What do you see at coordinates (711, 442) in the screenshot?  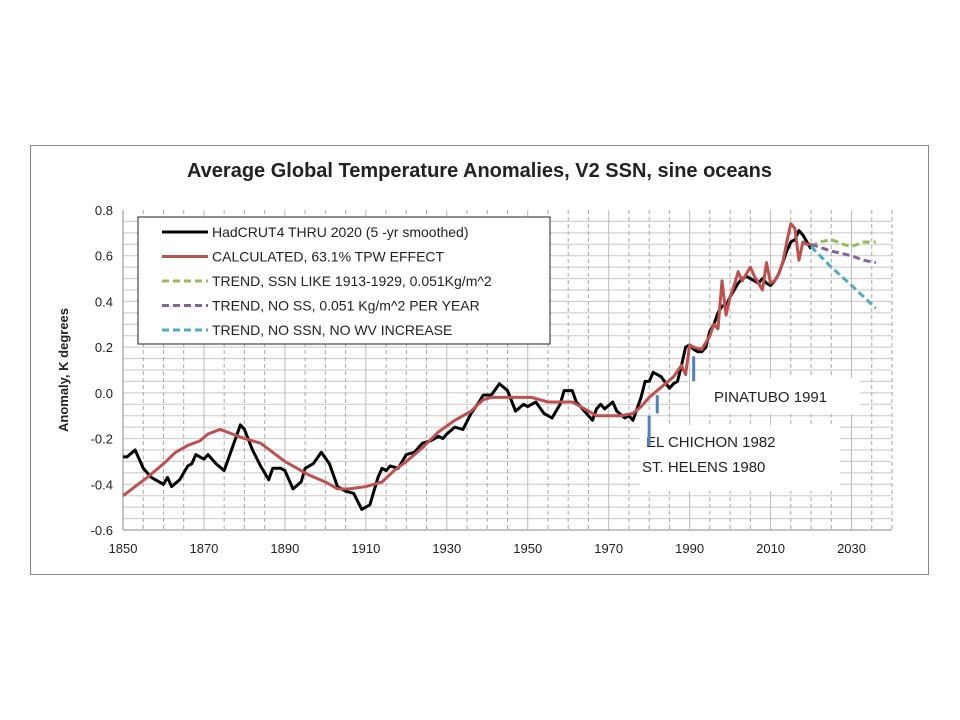 I see `annotation-label: EL CHICHON 1982` at bounding box center [711, 442].